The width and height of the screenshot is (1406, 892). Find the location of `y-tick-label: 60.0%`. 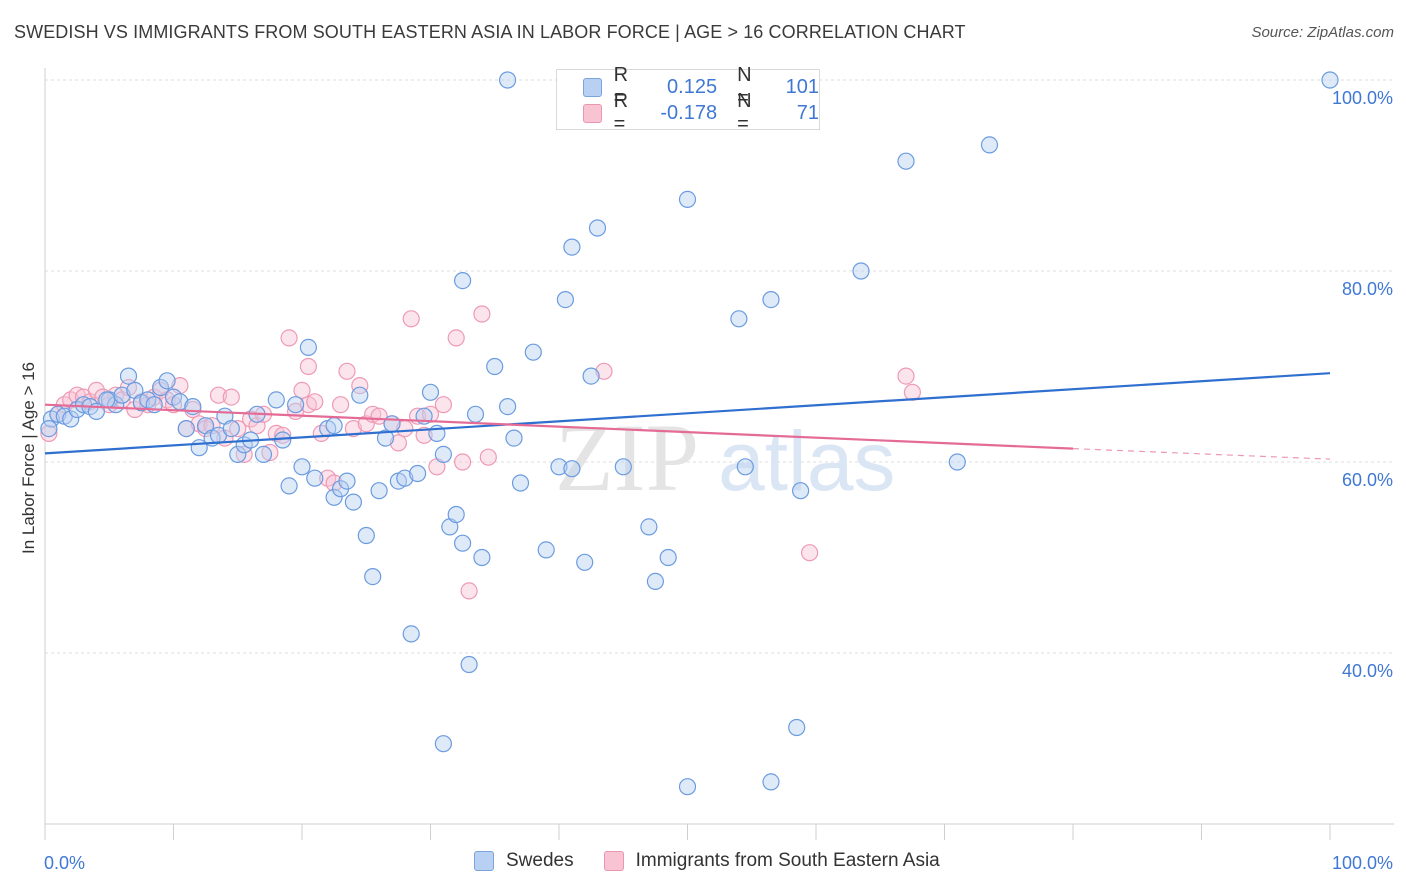

y-tick-label: 60.0% is located at coordinates (1367, 480).